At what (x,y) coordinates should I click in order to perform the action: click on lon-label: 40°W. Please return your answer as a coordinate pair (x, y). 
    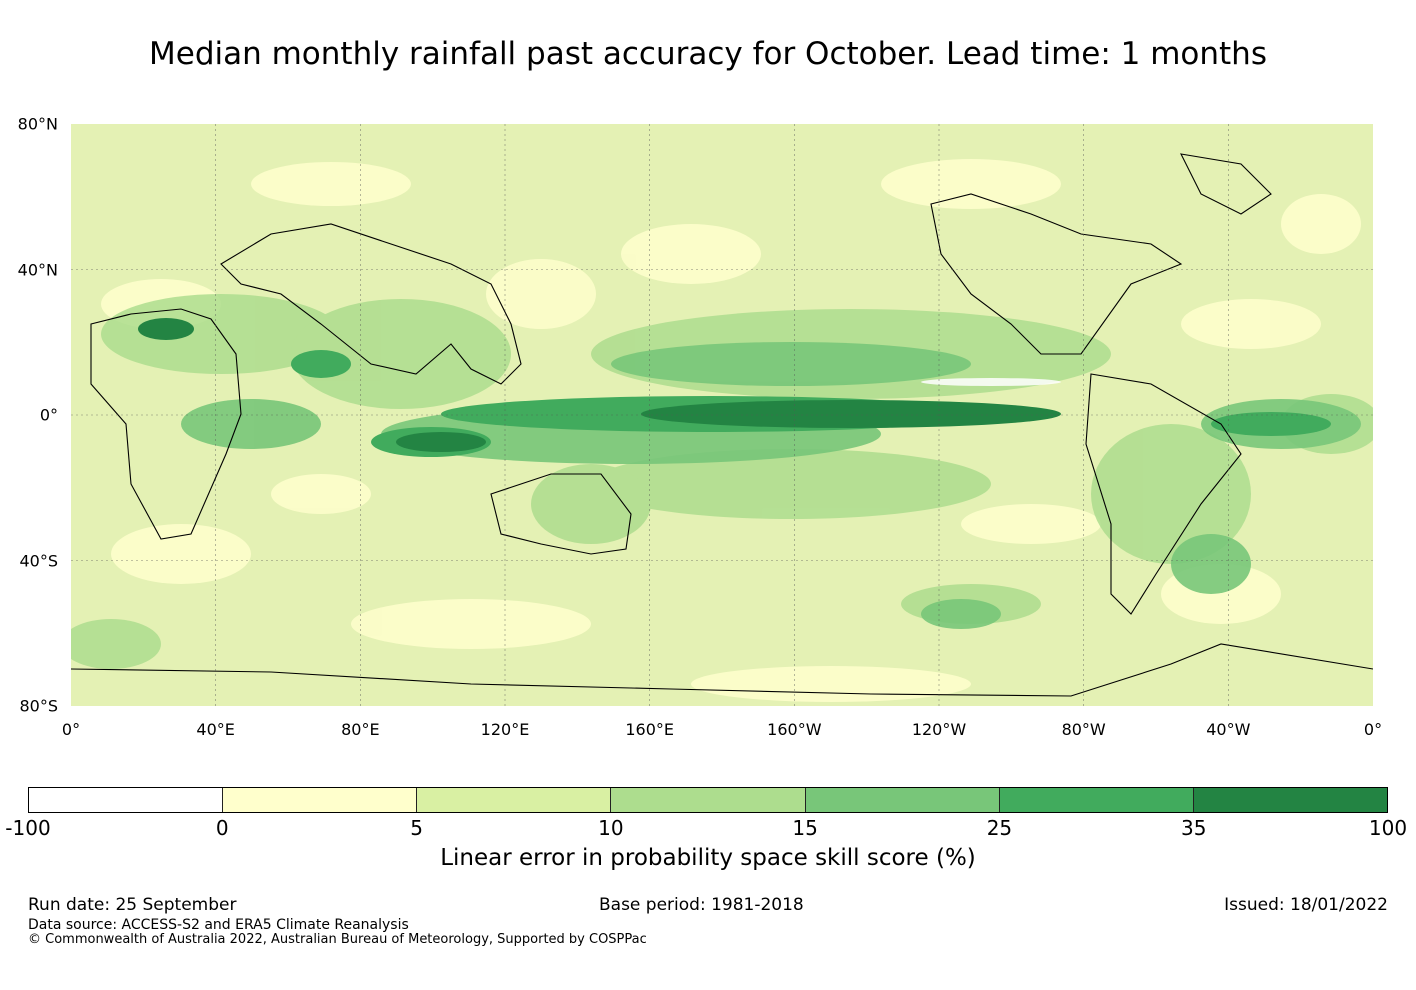
    Looking at the image, I should click on (1228, 729).